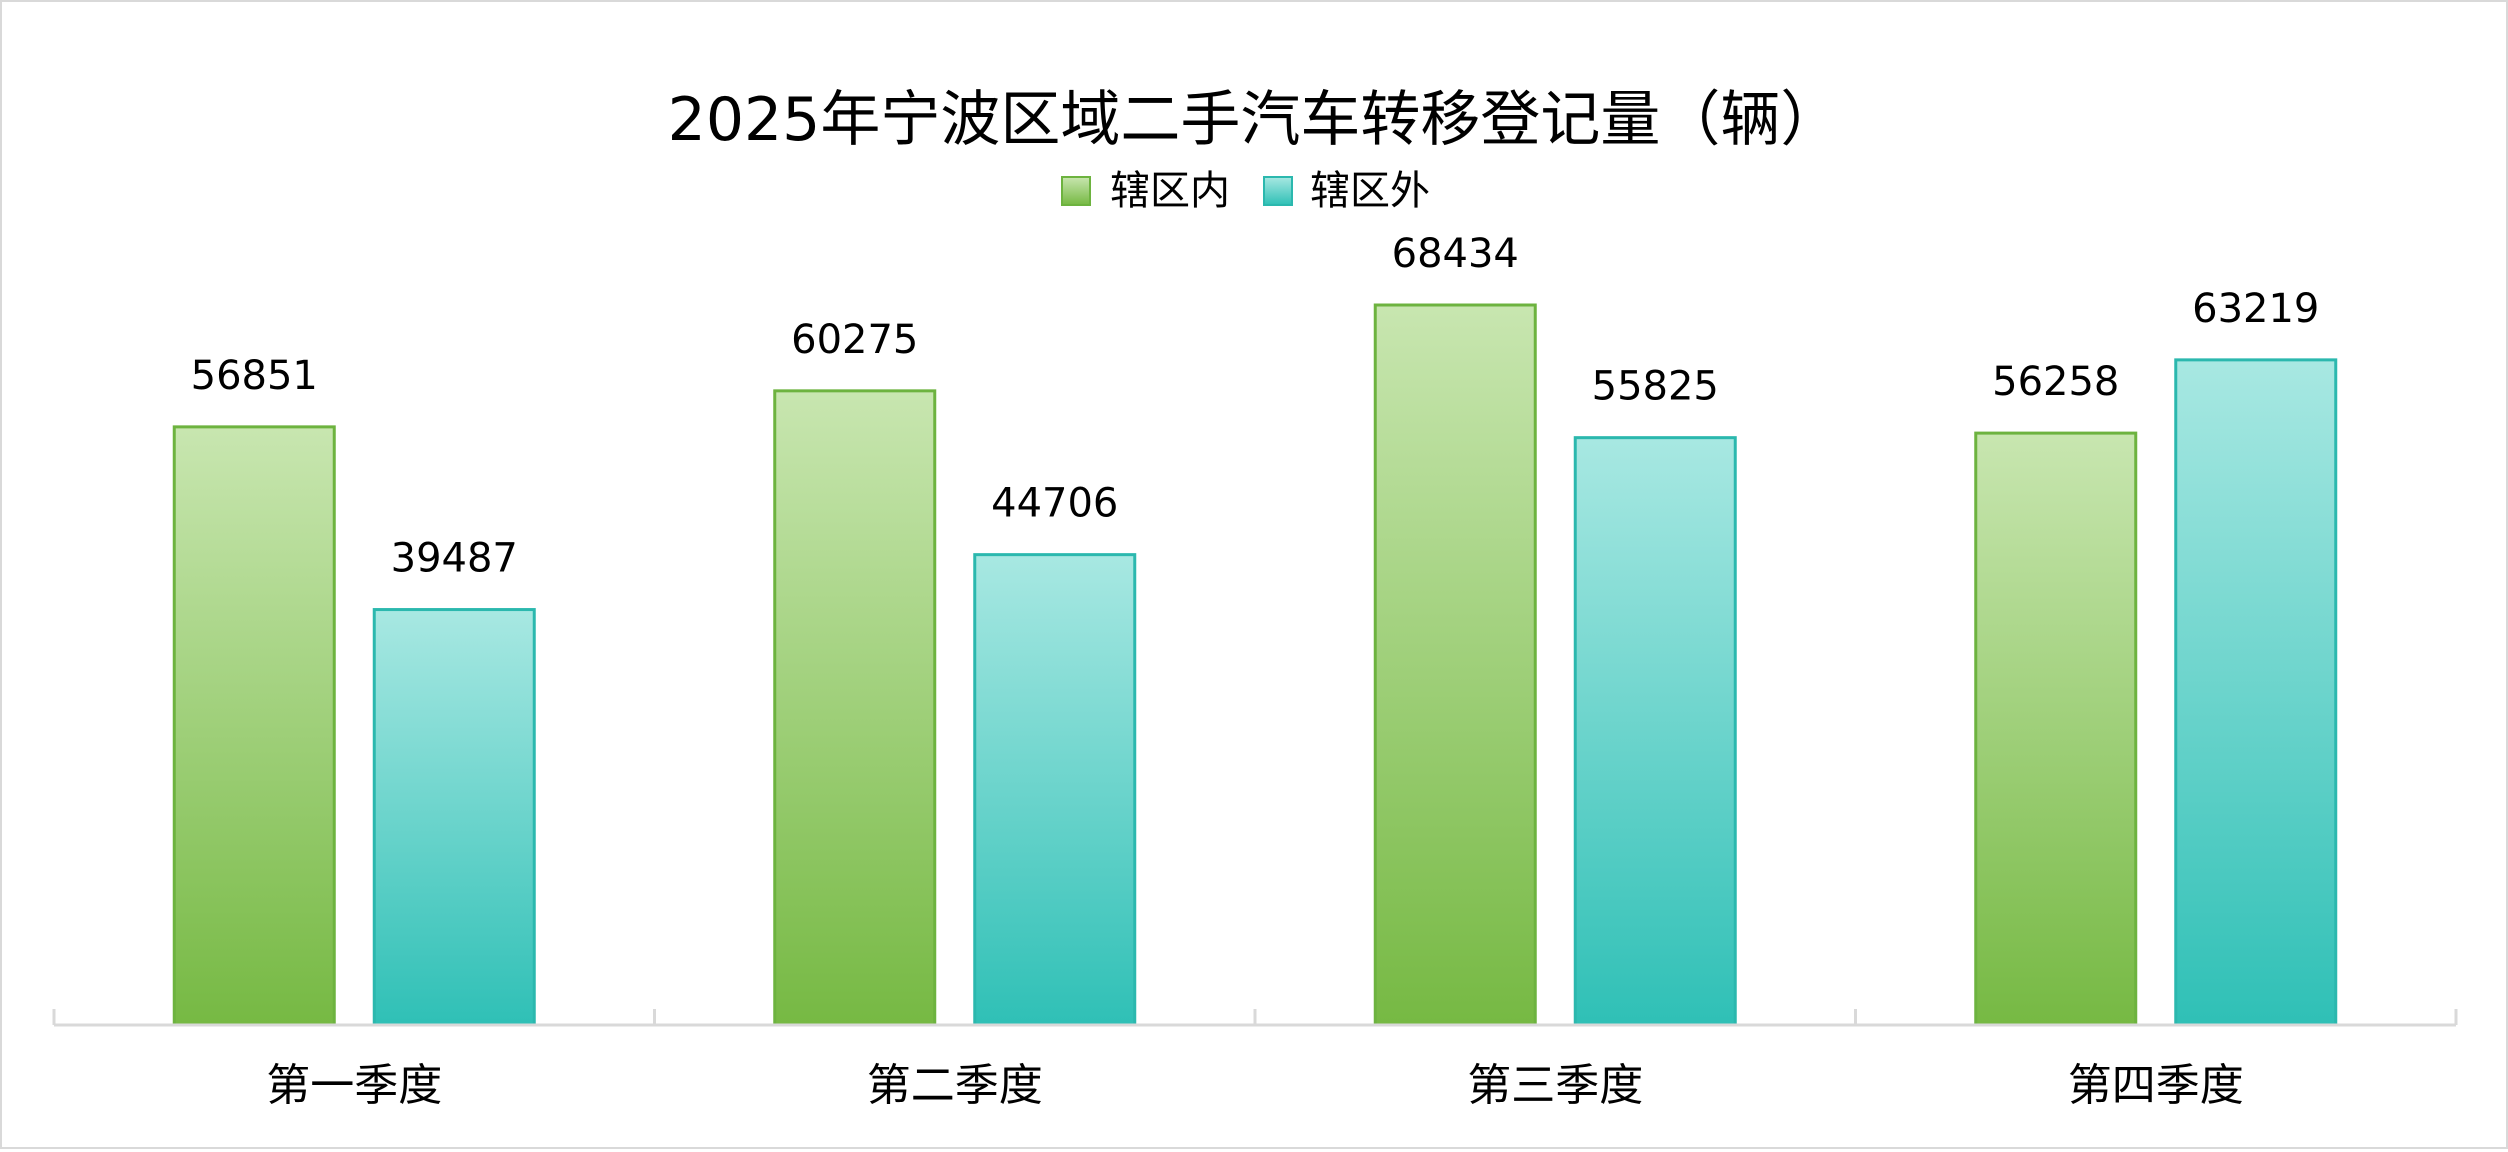 The width and height of the screenshot is (2508, 1152). Describe the element at coordinates (1054, 504) in the screenshot. I see `bar-value-label-1-1: 44706` at that location.